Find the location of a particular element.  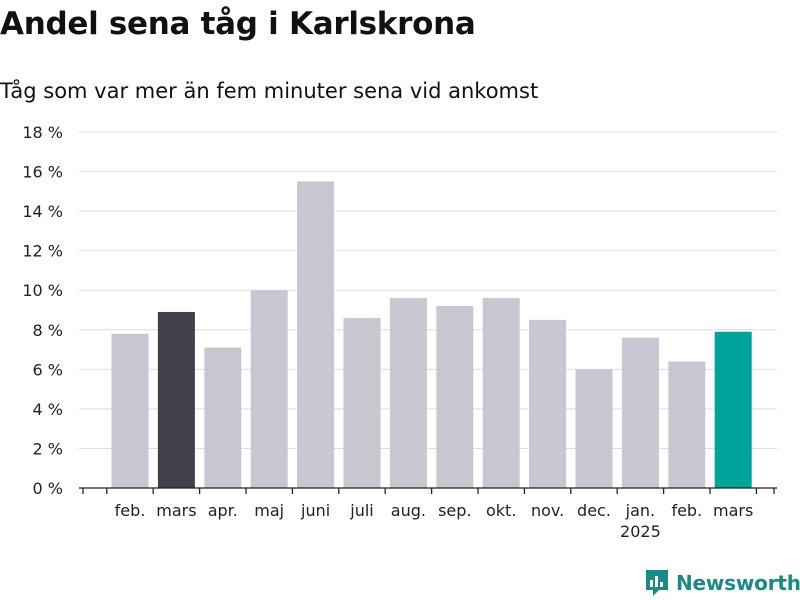

x-tick-label: apr. is located at coordinates (223, 510).